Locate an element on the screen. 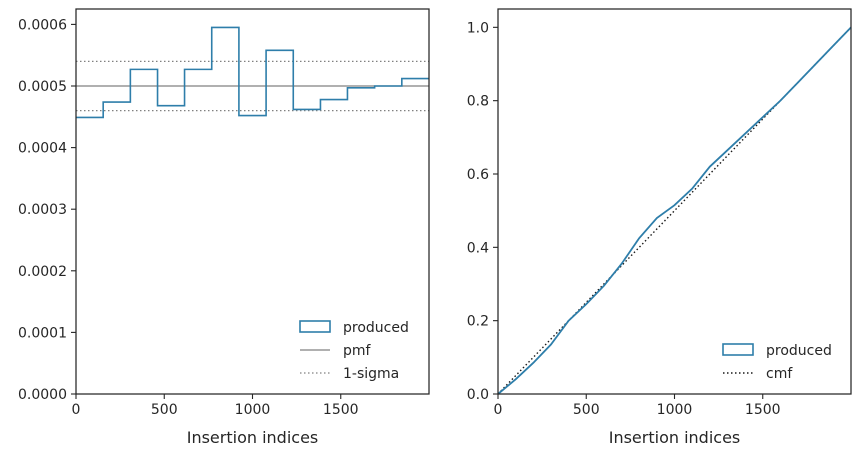 The image size is (861, 456). left-y-tick-label: 0.0006 is located at coordinates (42, 25).